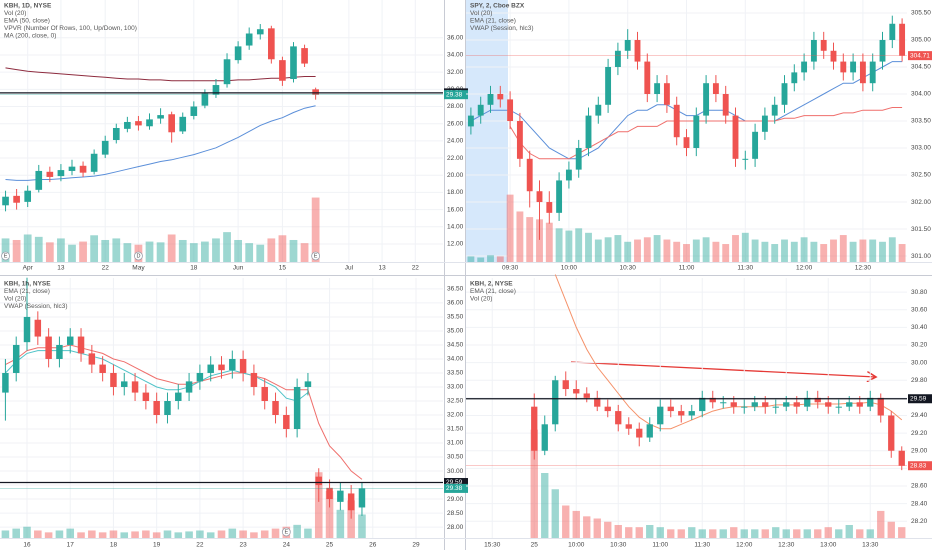  Describe the element at coordinates (455, 38) in the screenshot. I see `y-tick-label: 36.00` at that location.